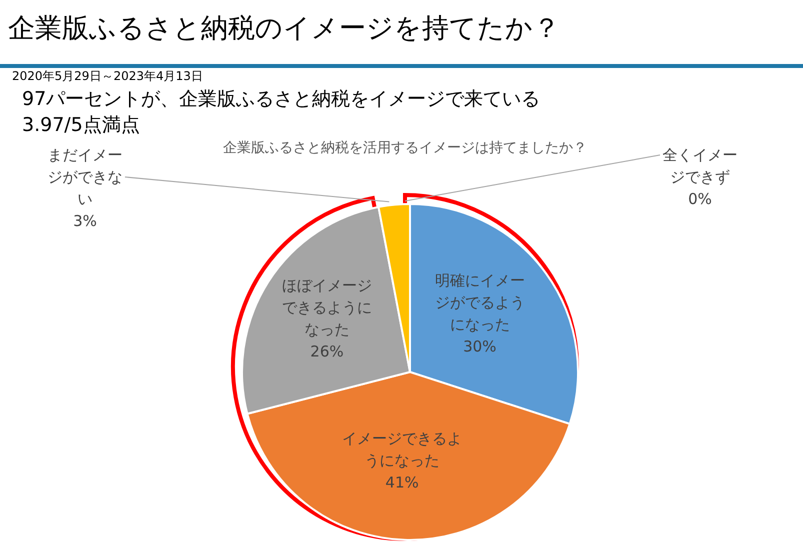 The image size is (803, 556). Describe the element at coordinates (327, 307) in the screenshot. I see `slice-label: ほぼイメージできるようになった` at that location.